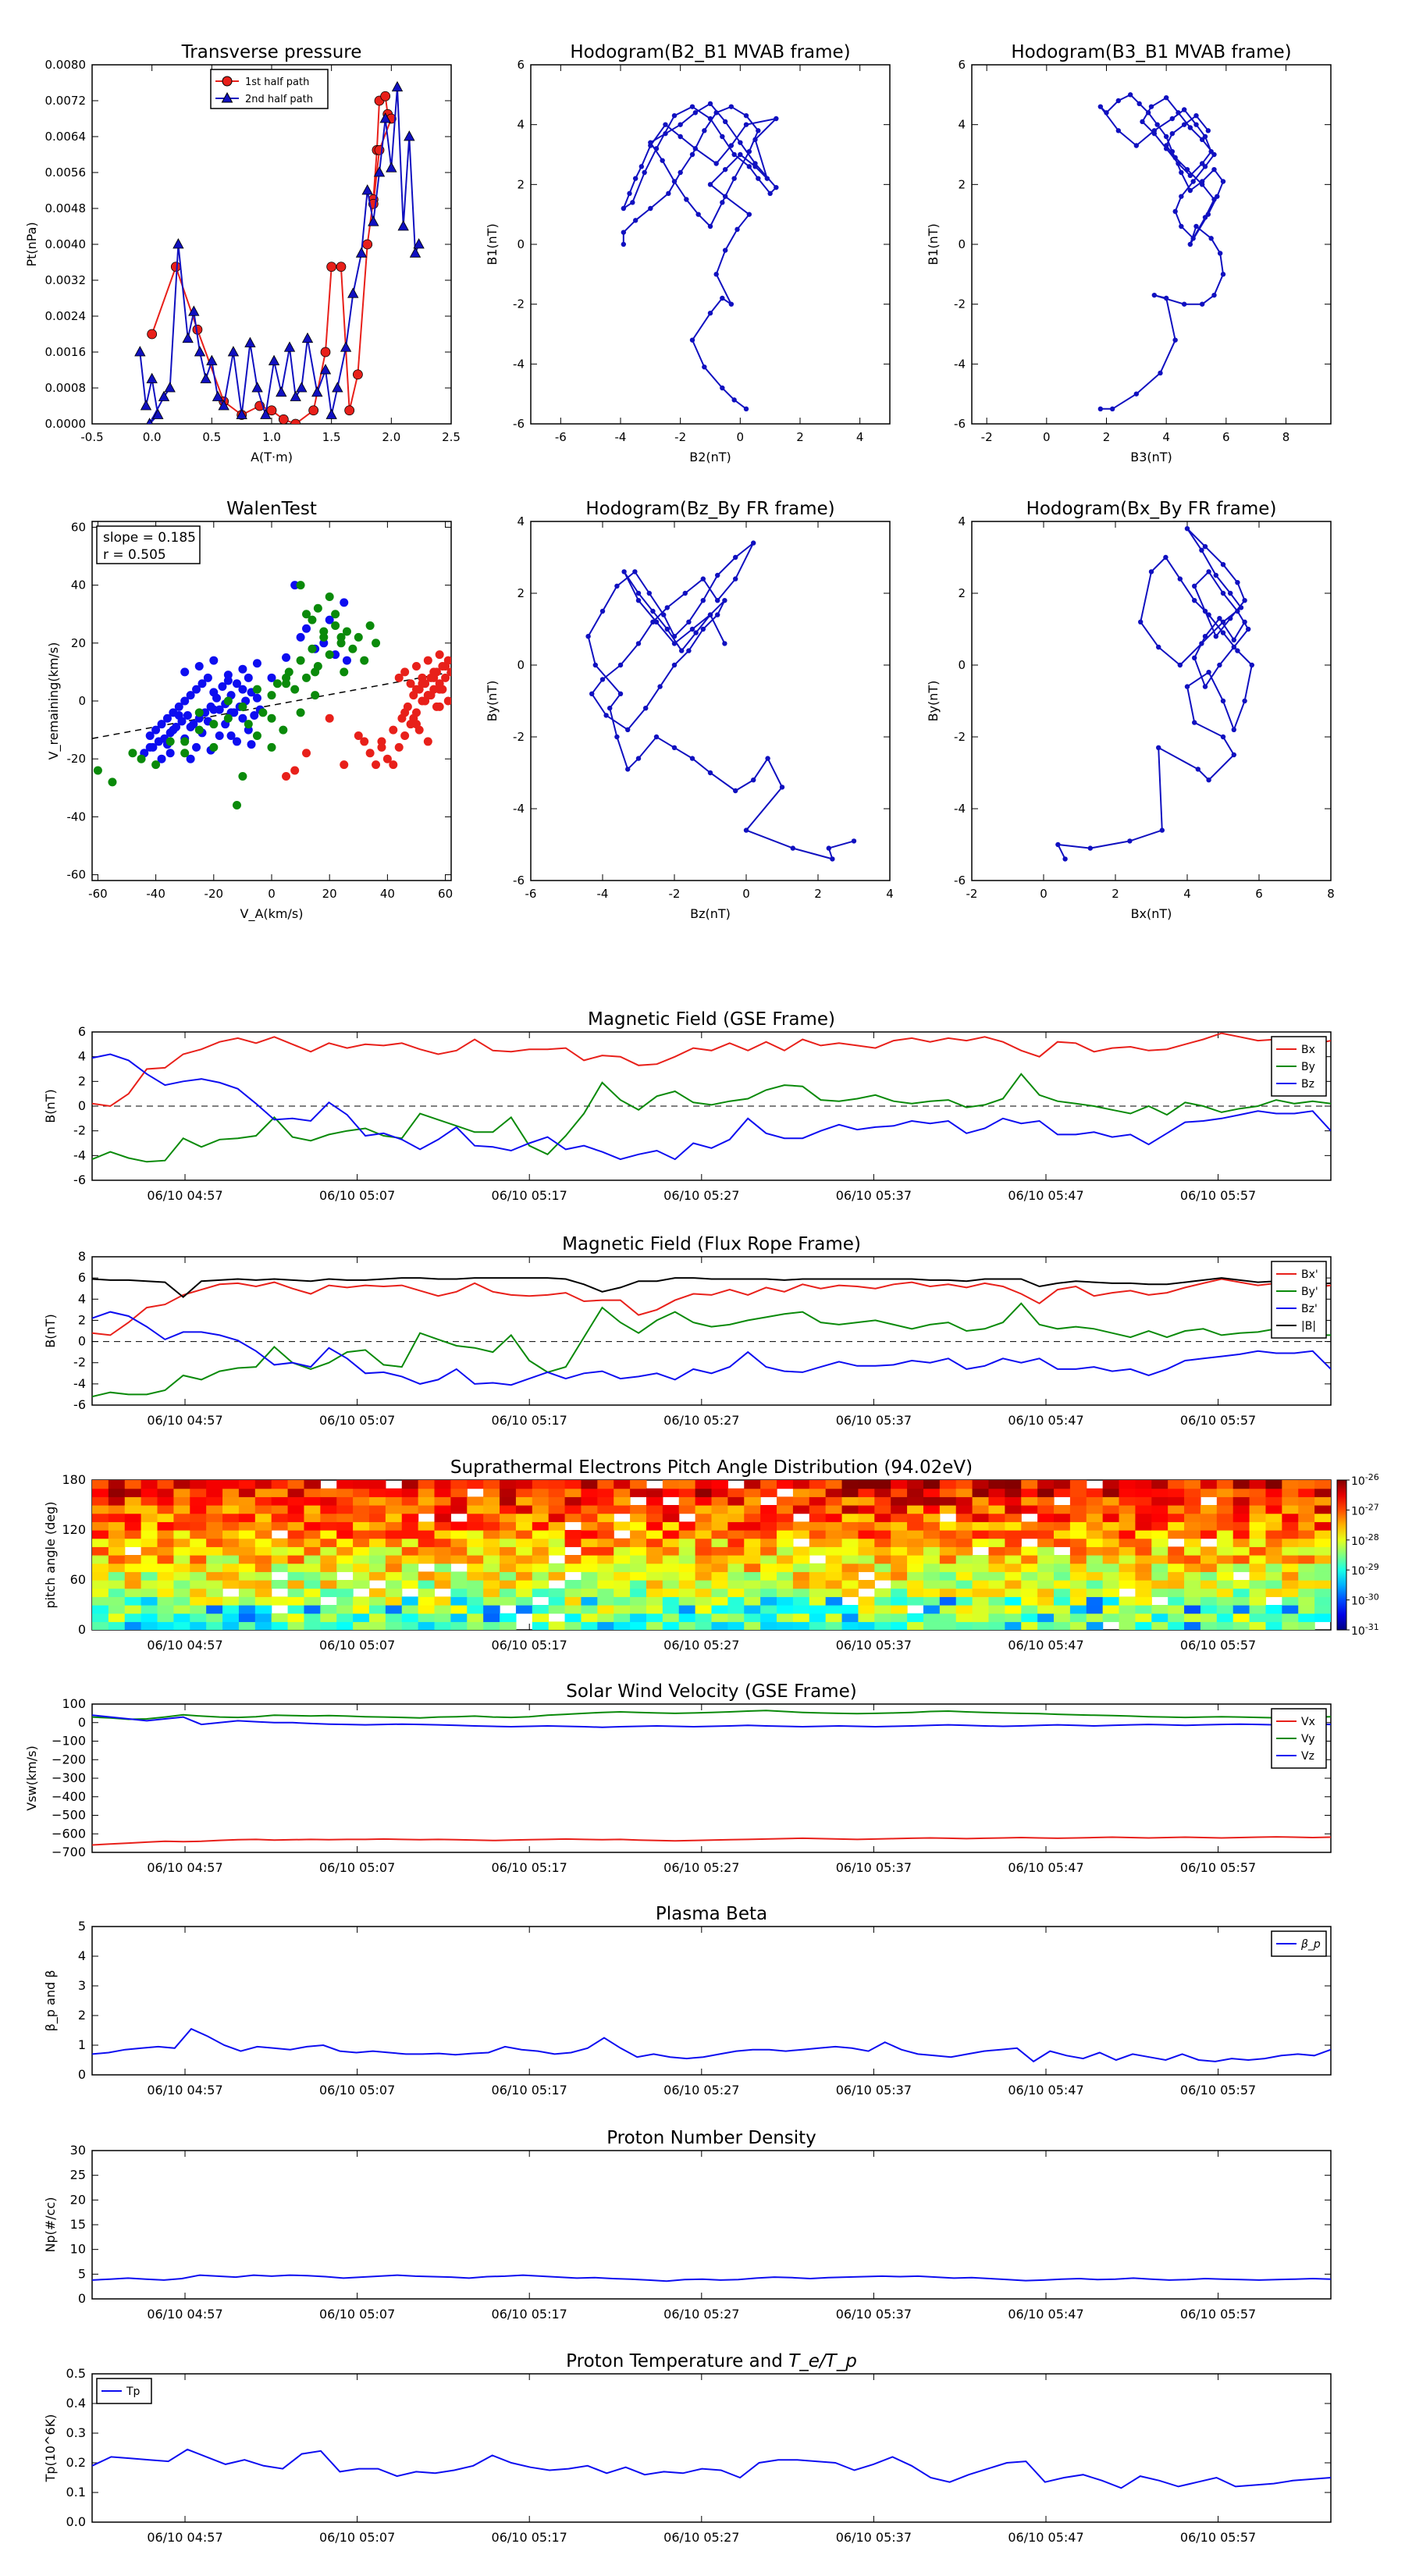 Image resolution: width=1405 pixels, height=2576 pixels. Describe the element at coordinates (357, 1195) in the screenshot. I see `bgse-xtick-label: 06/10 05:07` at that location.